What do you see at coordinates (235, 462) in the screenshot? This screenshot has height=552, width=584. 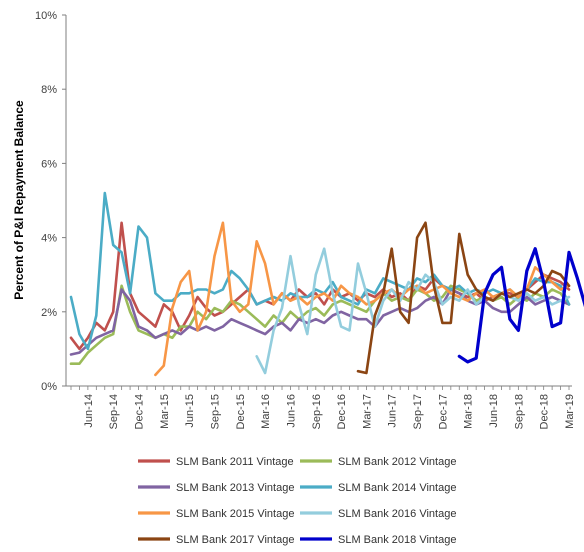 I see `legend-label: SLM Bank 2011 Vintage` at bounding box center [235, 462].